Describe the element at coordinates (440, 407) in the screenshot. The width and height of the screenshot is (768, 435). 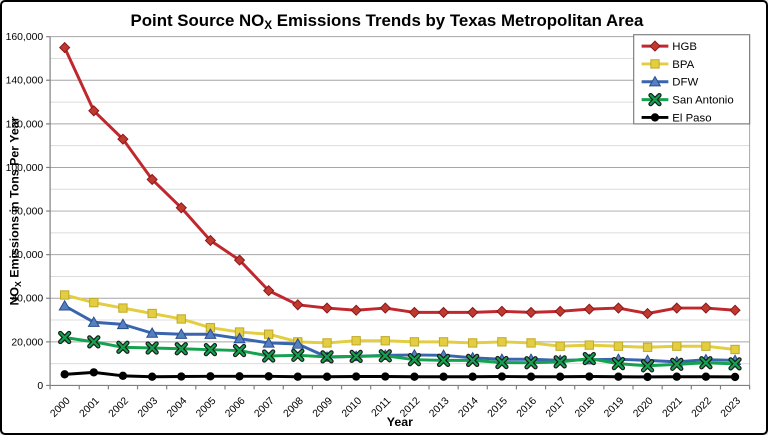
I see `x-tick-label: 2013` at that location.